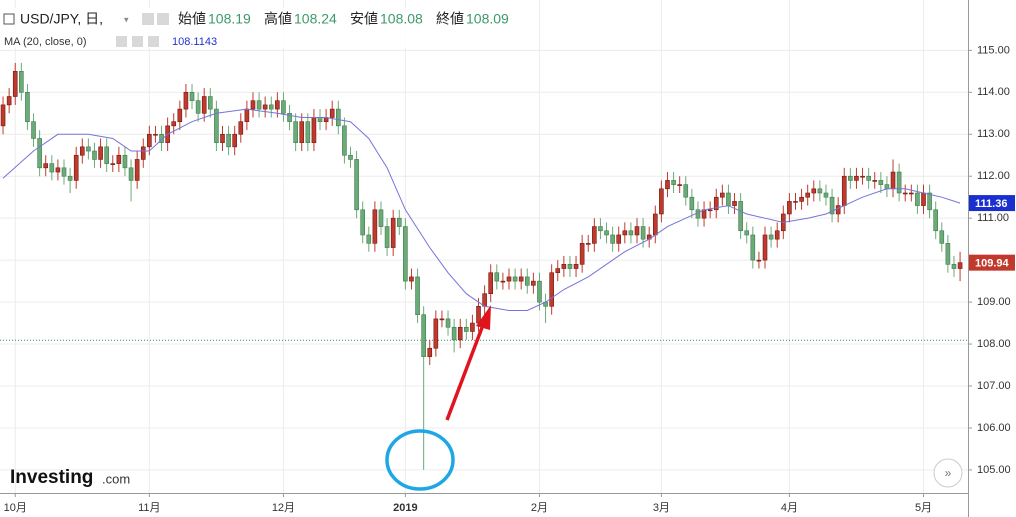  What do you see at coordinates (993, 218) in the screenshot?
I see `y-tick-label: 111.00` at bounding box center [993, 218].